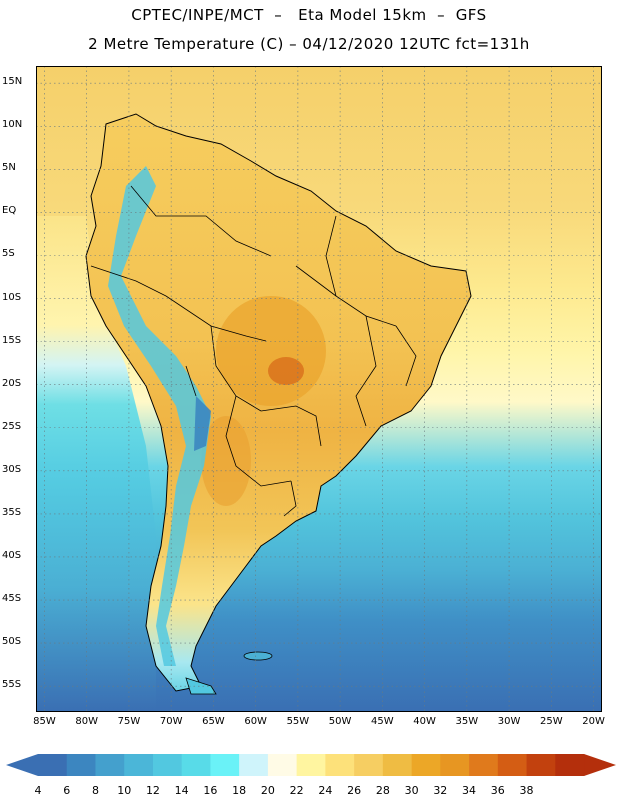 This screenshot has height=800, width=618. What do you see at coordinates (268, 790) in the screenshot?
I see `colorbar-label: 20` at bounding box center [268, 790].